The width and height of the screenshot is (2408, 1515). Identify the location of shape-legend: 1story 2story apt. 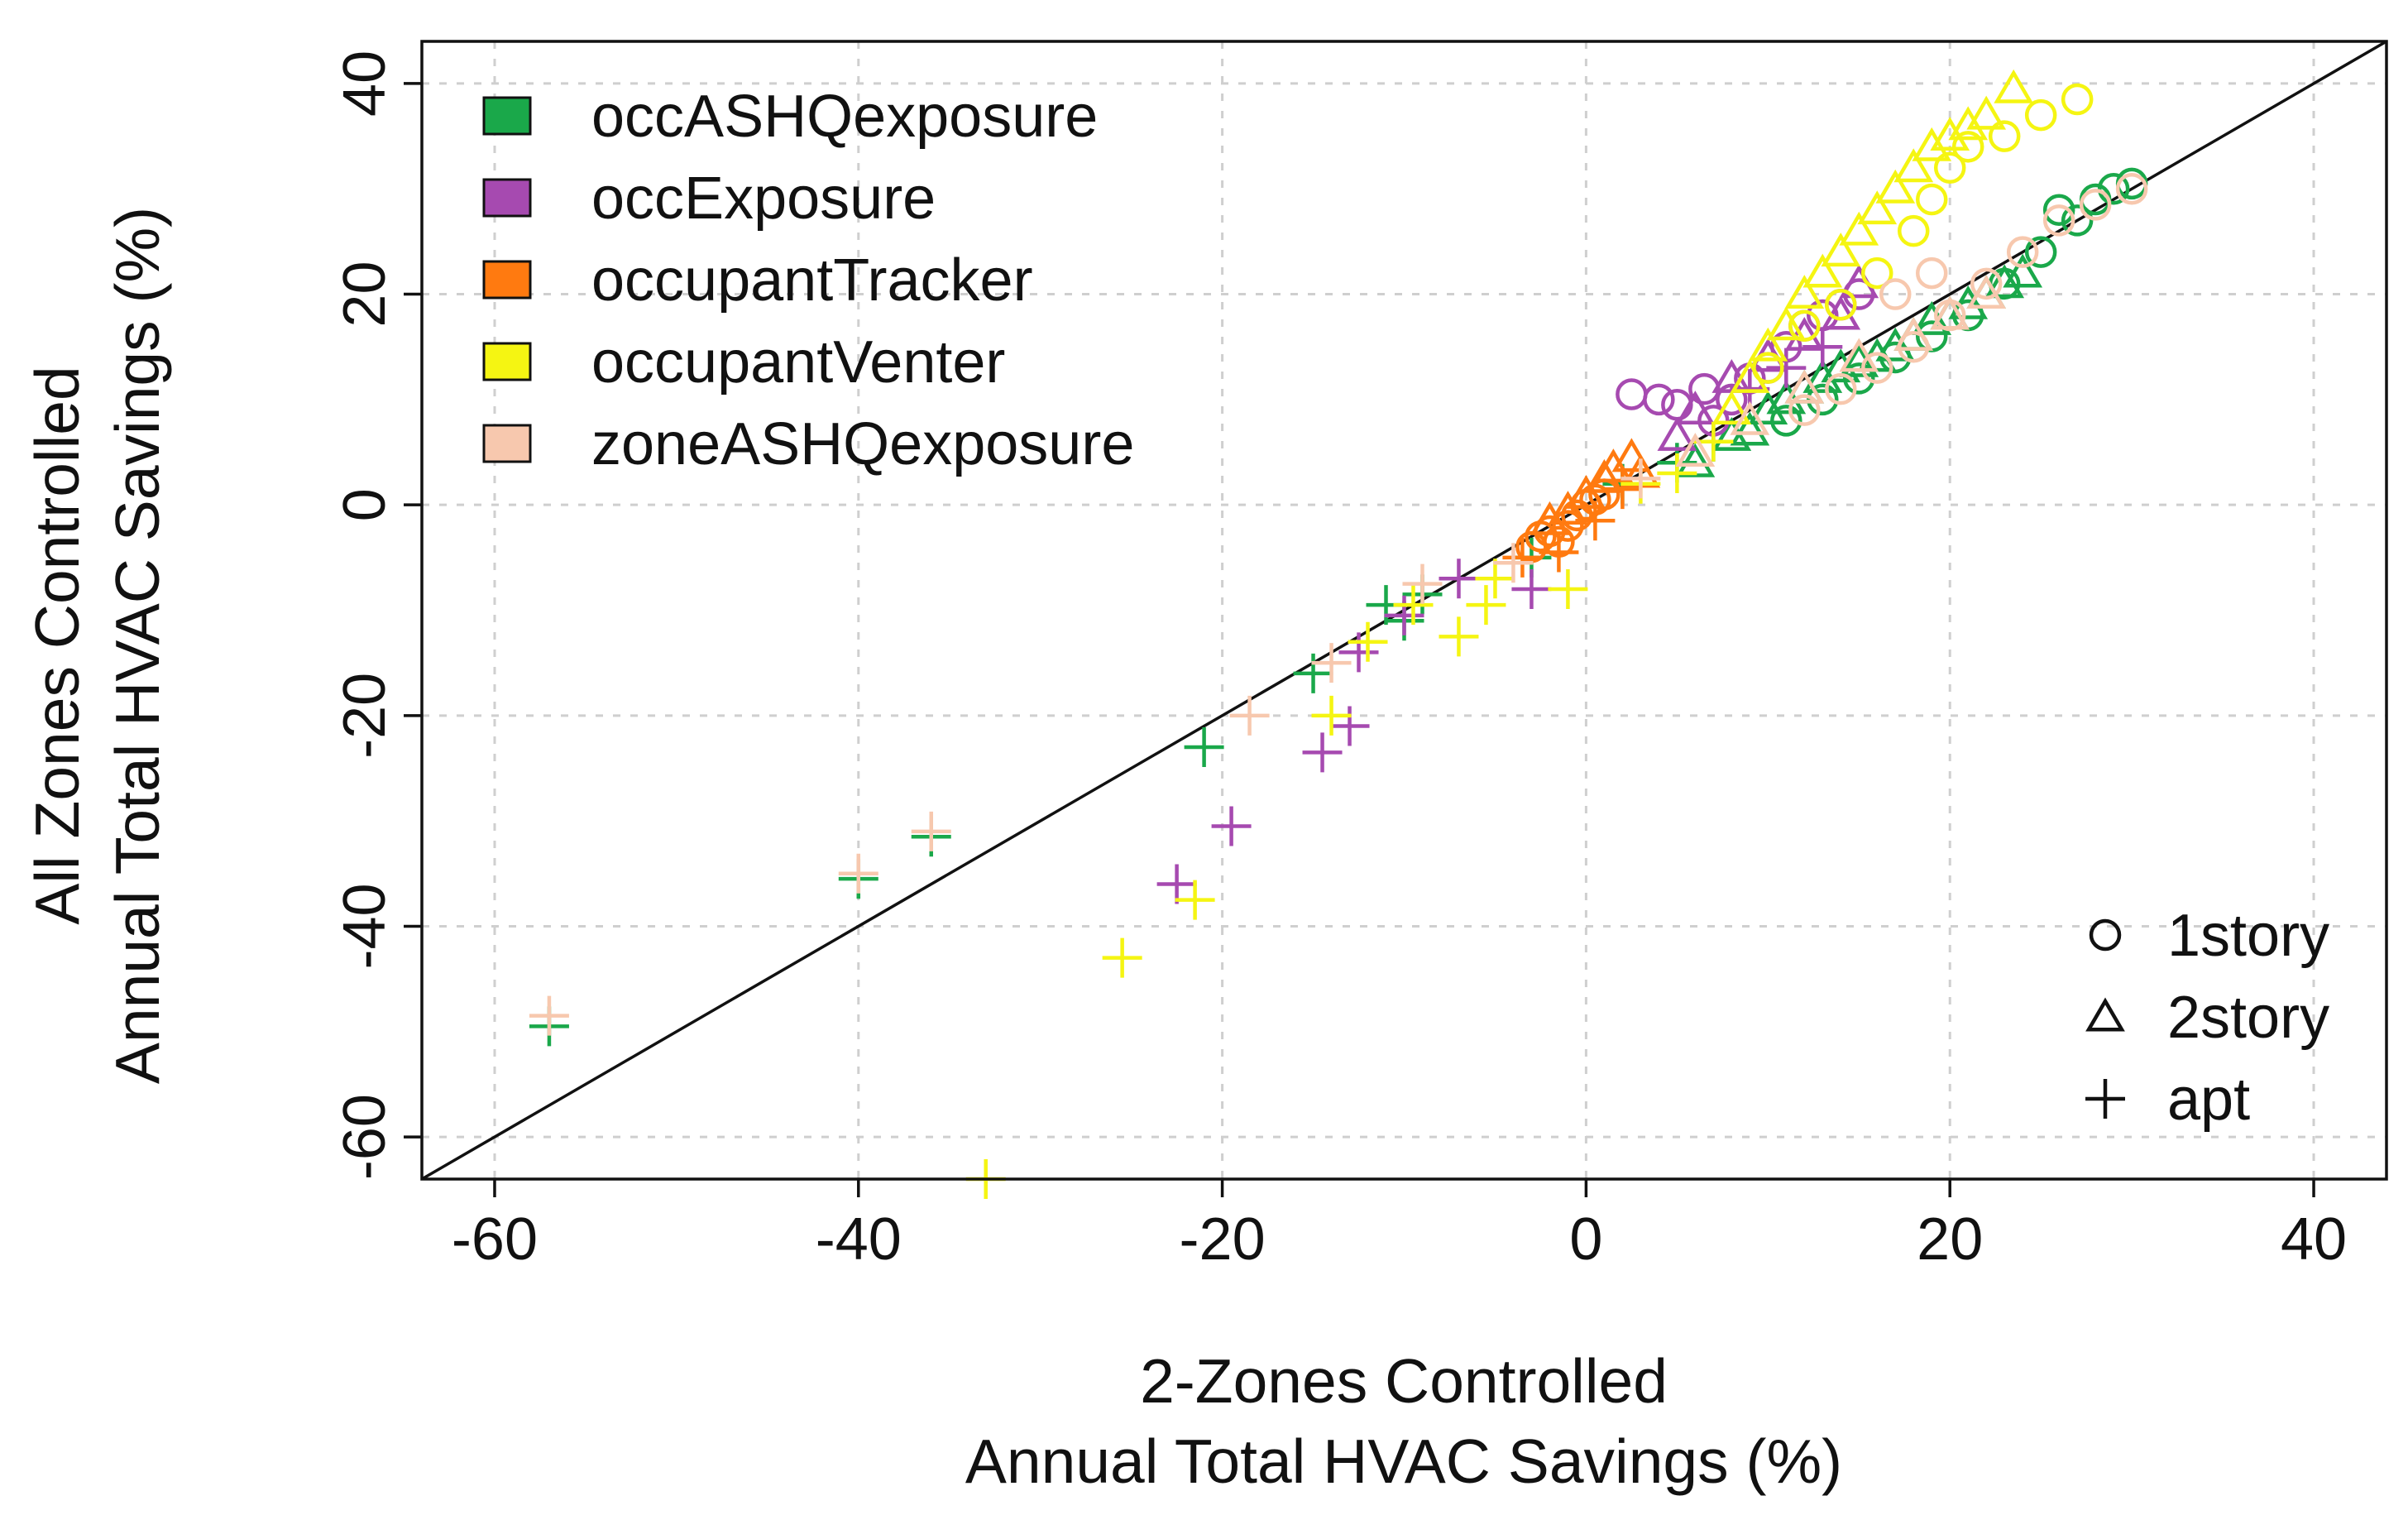
(2207, 1018).